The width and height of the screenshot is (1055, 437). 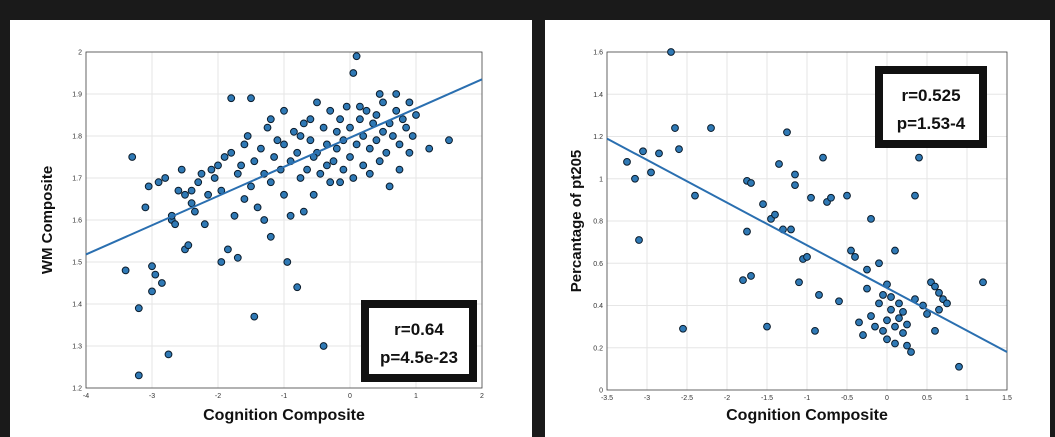 I want to click on x-tick-label: -2.5, so click(x=687, y=398).